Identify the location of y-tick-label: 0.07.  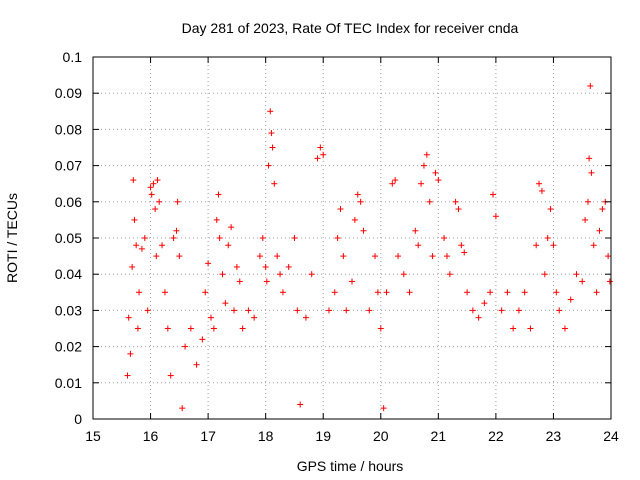
(68, 166).